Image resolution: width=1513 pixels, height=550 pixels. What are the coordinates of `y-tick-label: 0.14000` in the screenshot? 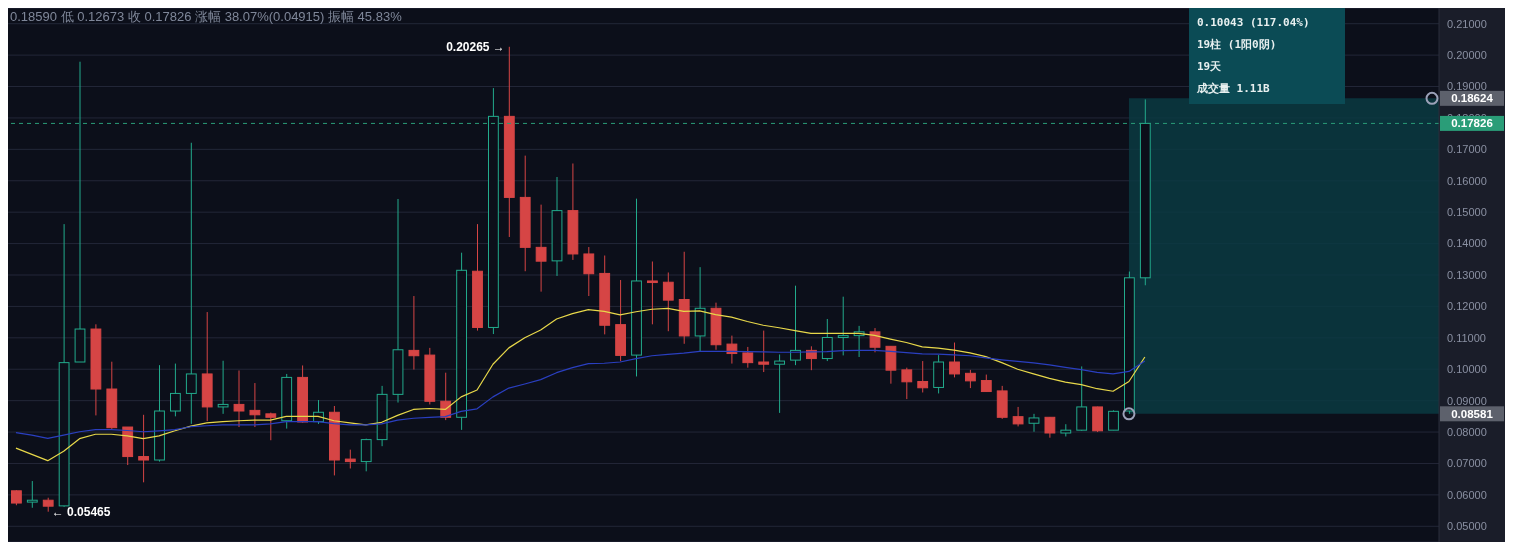 It's located at (1467, 243).